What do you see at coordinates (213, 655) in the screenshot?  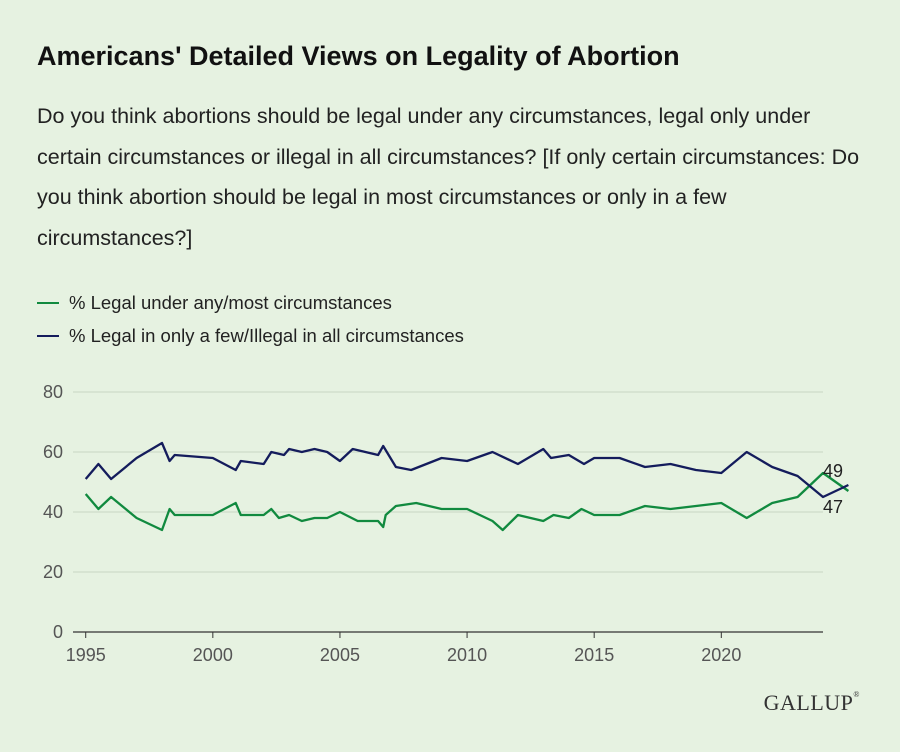 I see `x-tick-label: 2000` at bounding box center [213, 655].